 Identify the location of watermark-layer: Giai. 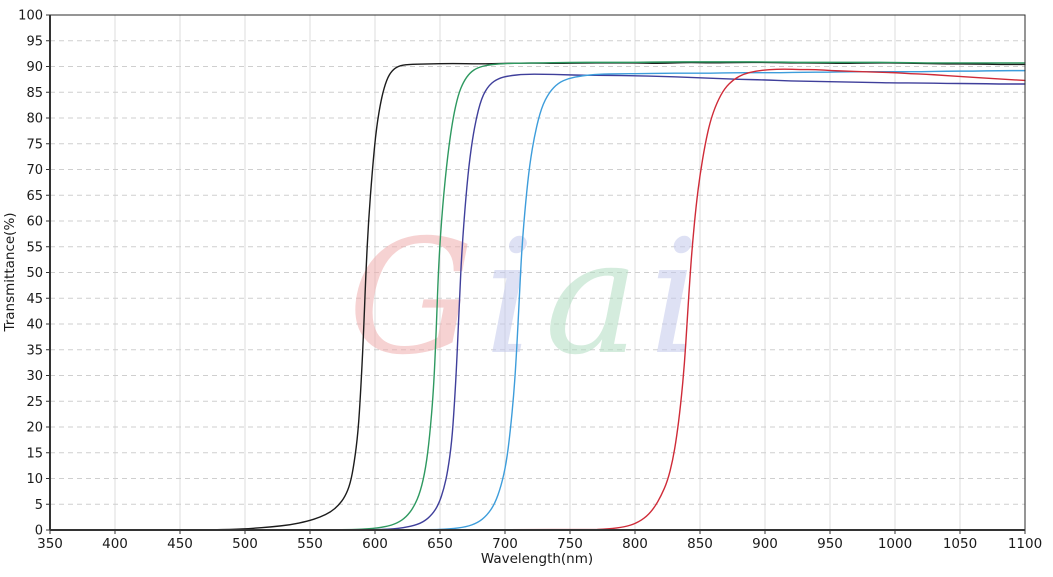
(529, 298).